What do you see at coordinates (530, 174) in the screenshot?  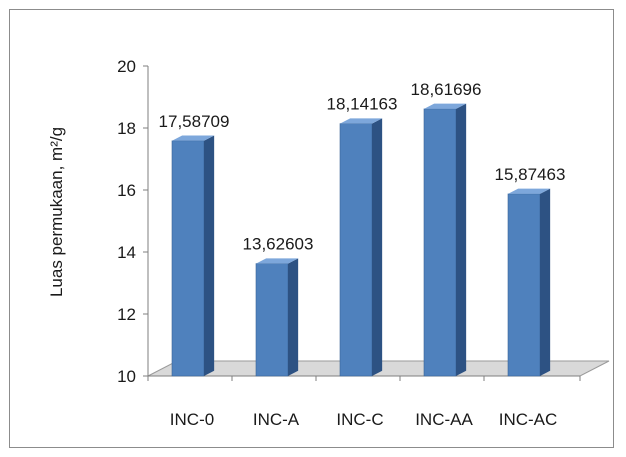 I see `data-label: 15,87463` at bounding box center [530, 174].